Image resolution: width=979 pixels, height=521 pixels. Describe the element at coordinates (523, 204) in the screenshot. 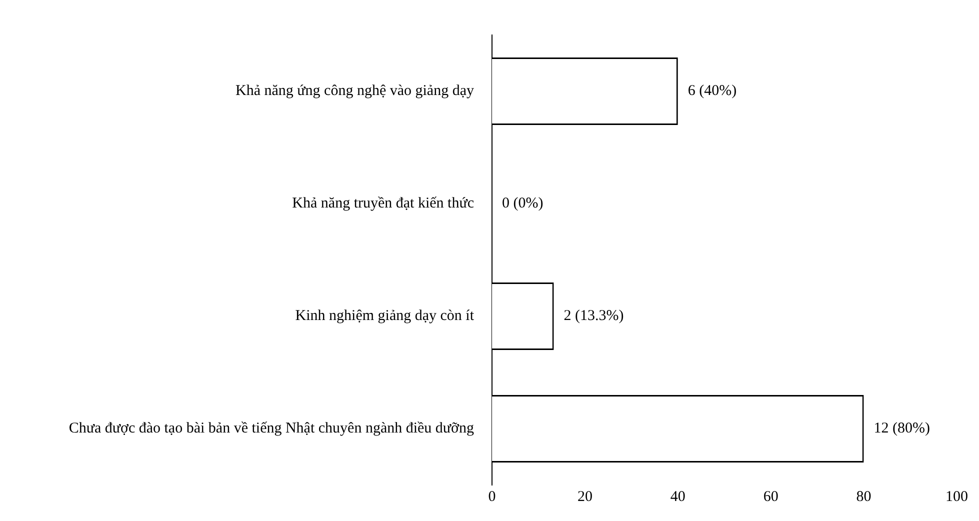

I see `data-label: 0 (0%)` at that location.